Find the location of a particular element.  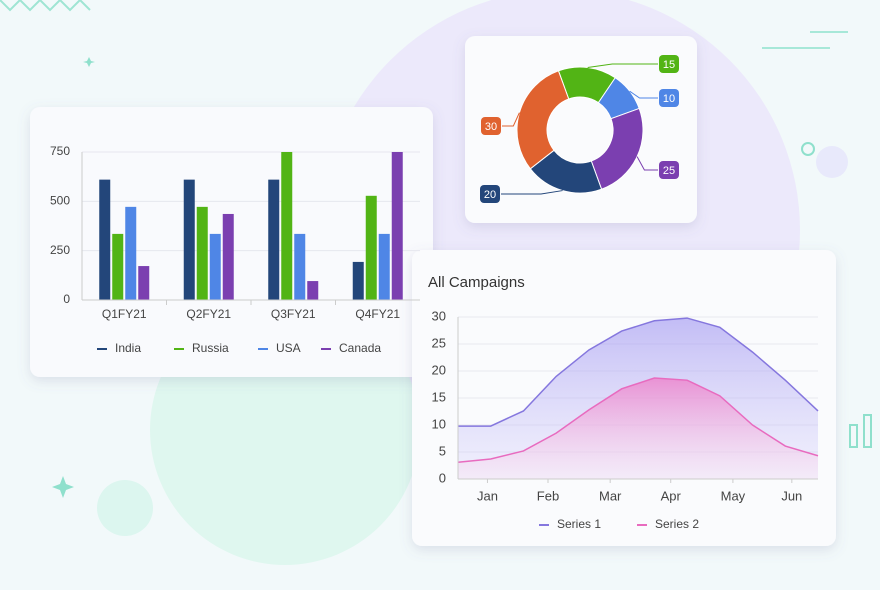

y-tick-label: 30 is located at coordinates (439, 315).